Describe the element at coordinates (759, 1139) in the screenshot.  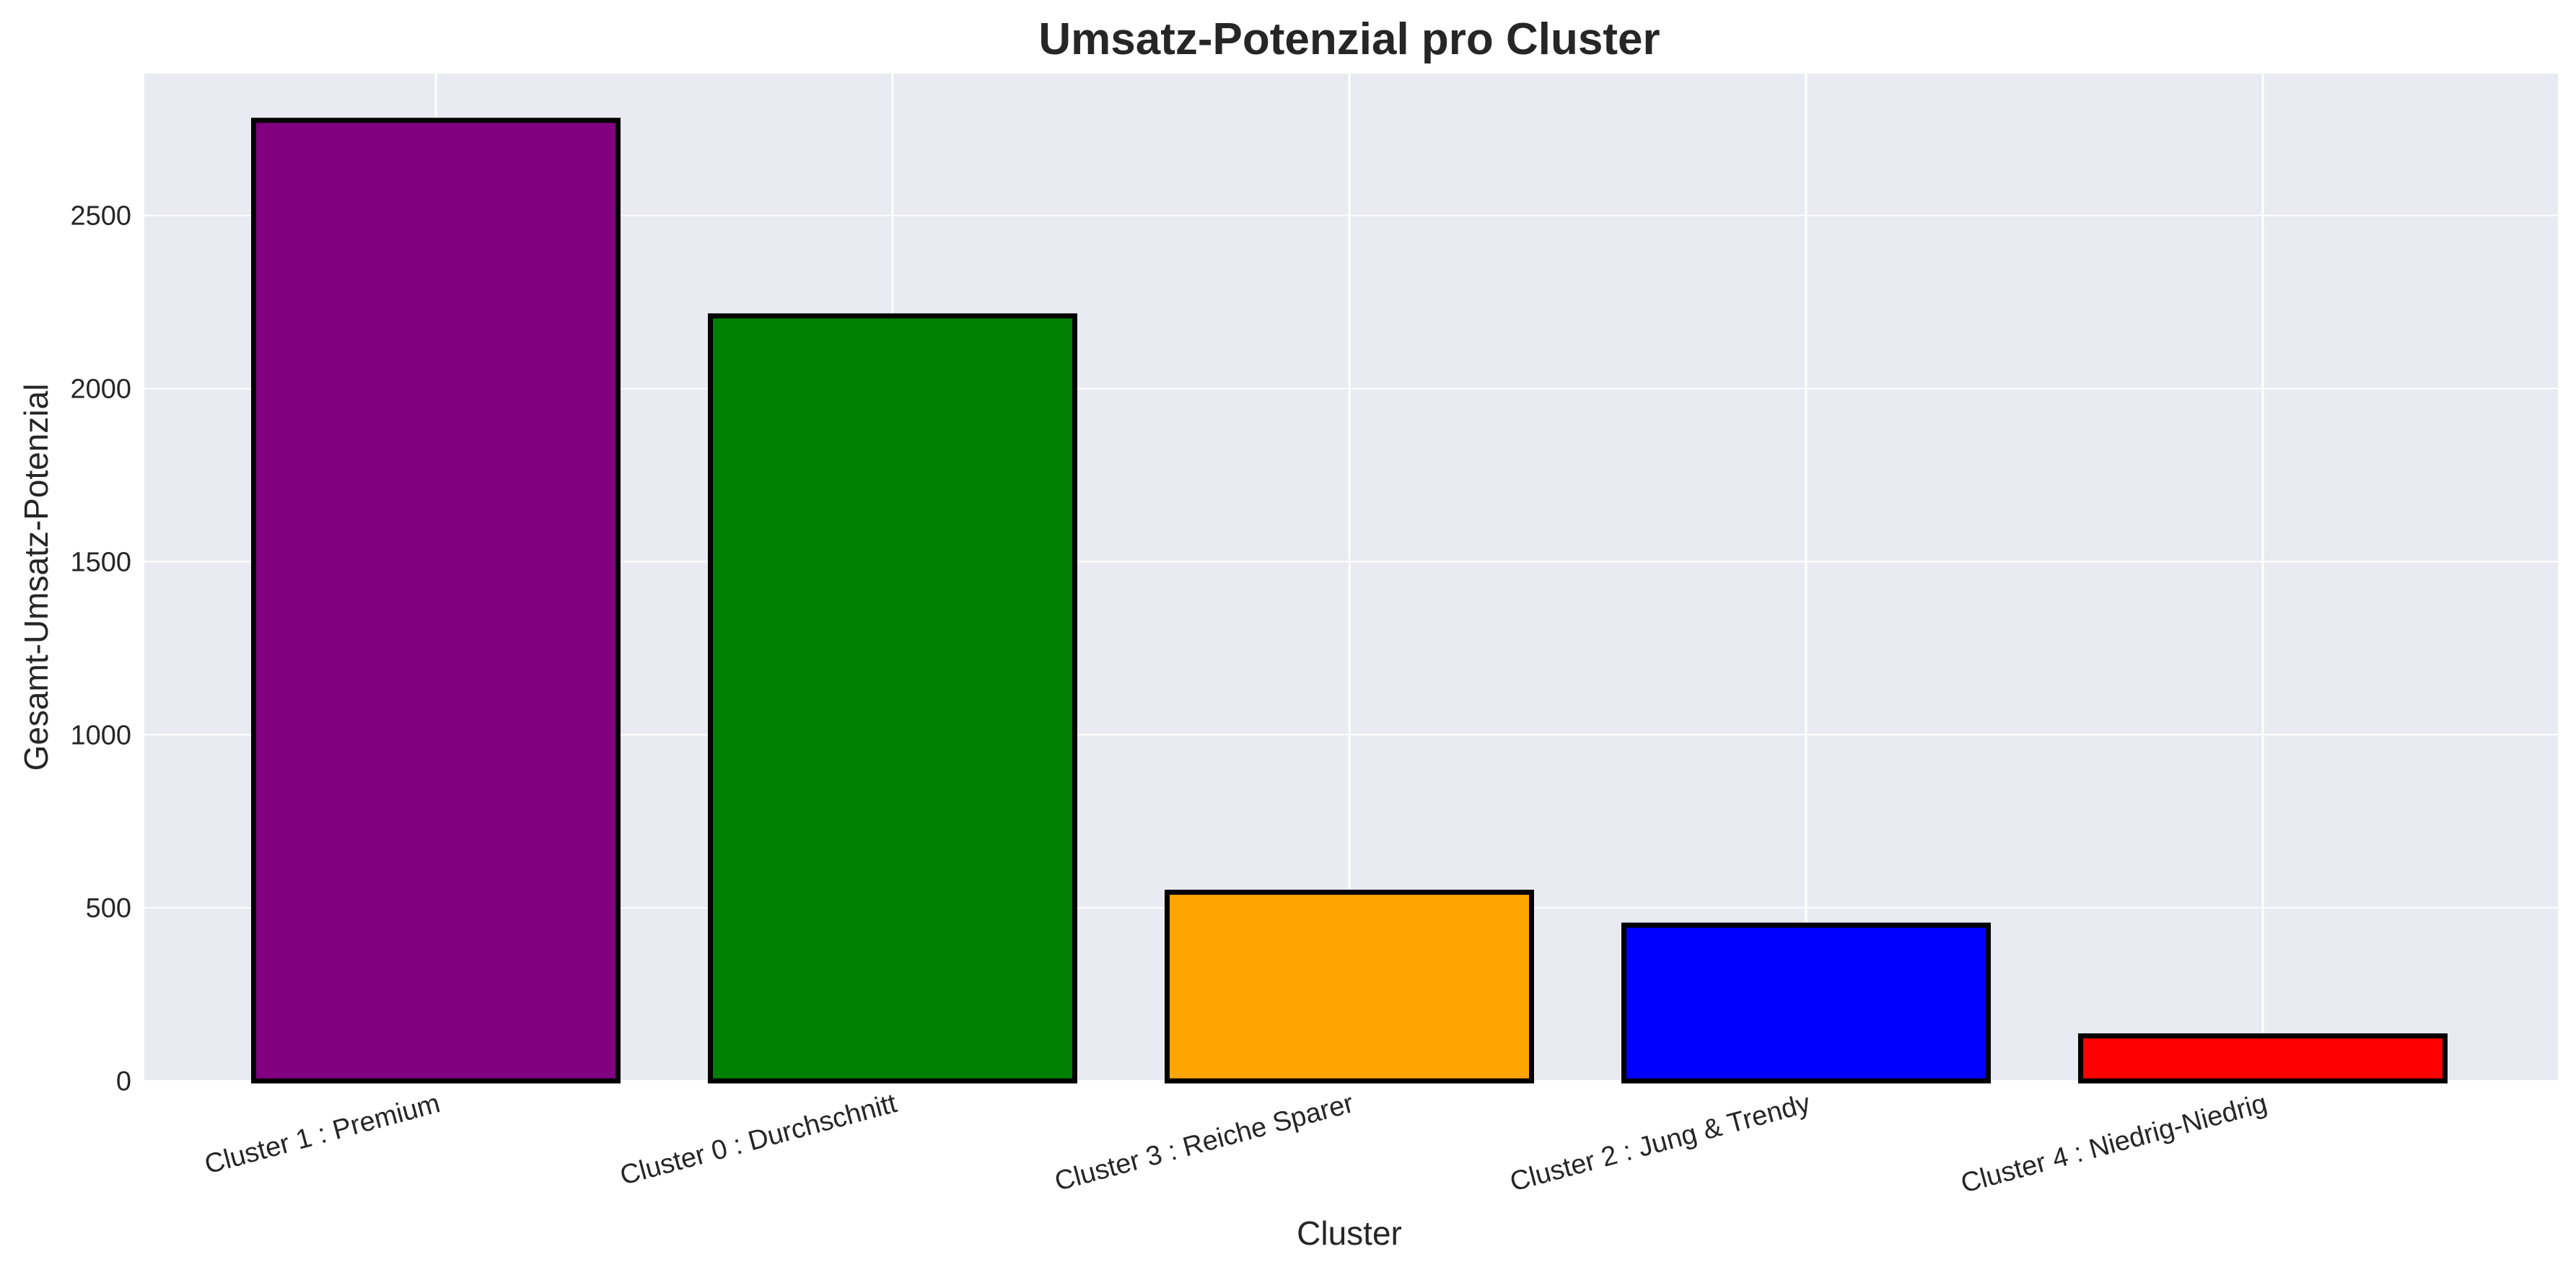
I see `x-tick-label-1: Cluster 0 : Durchschnitt` at that location.